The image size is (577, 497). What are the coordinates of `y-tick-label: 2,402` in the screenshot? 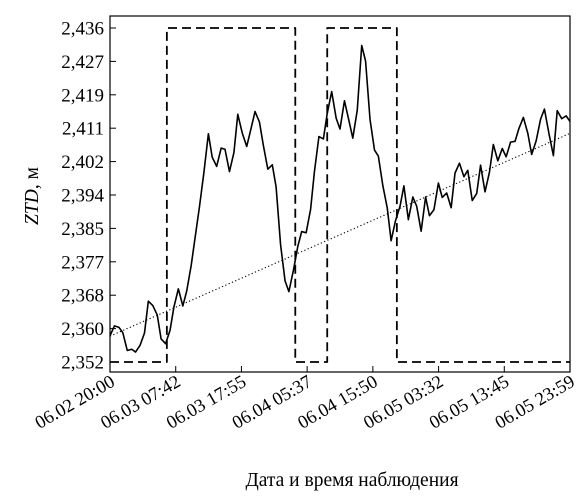 It's located at (82, 162).